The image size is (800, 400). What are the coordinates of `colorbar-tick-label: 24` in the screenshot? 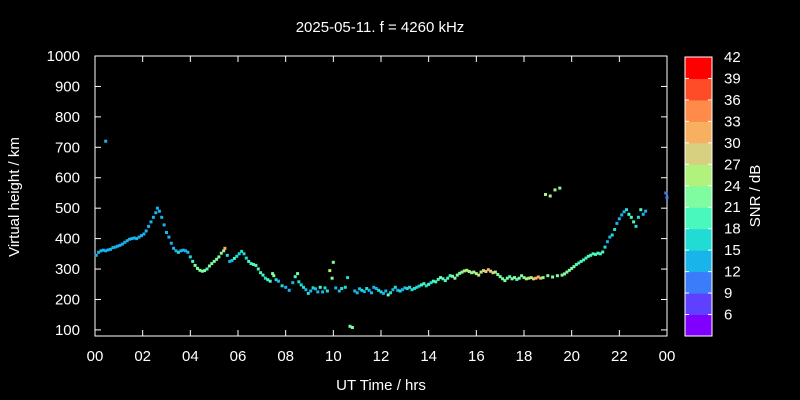 It's located at (732, 186).